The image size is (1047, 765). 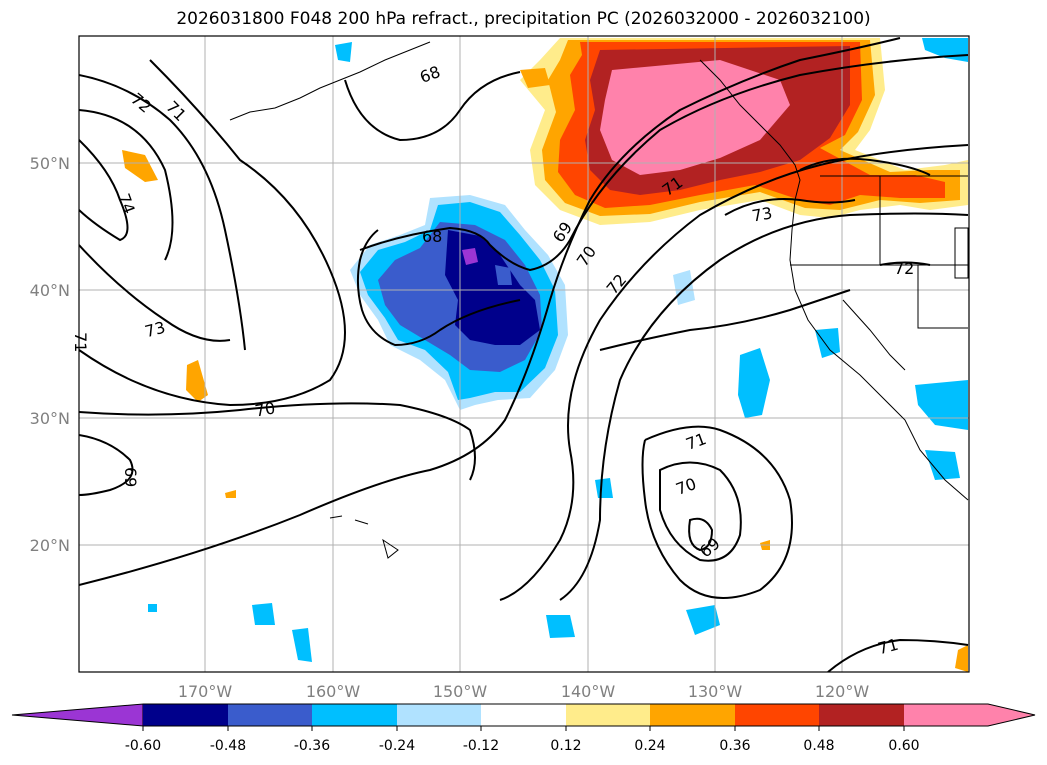 I want to click on lon-label: 130°W, so click(x=715, y=691).